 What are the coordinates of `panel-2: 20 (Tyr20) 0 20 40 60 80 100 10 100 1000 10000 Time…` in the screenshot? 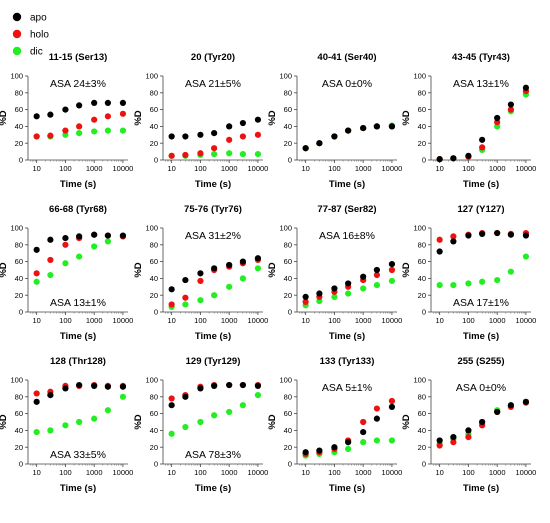 It's located at (200, 121).